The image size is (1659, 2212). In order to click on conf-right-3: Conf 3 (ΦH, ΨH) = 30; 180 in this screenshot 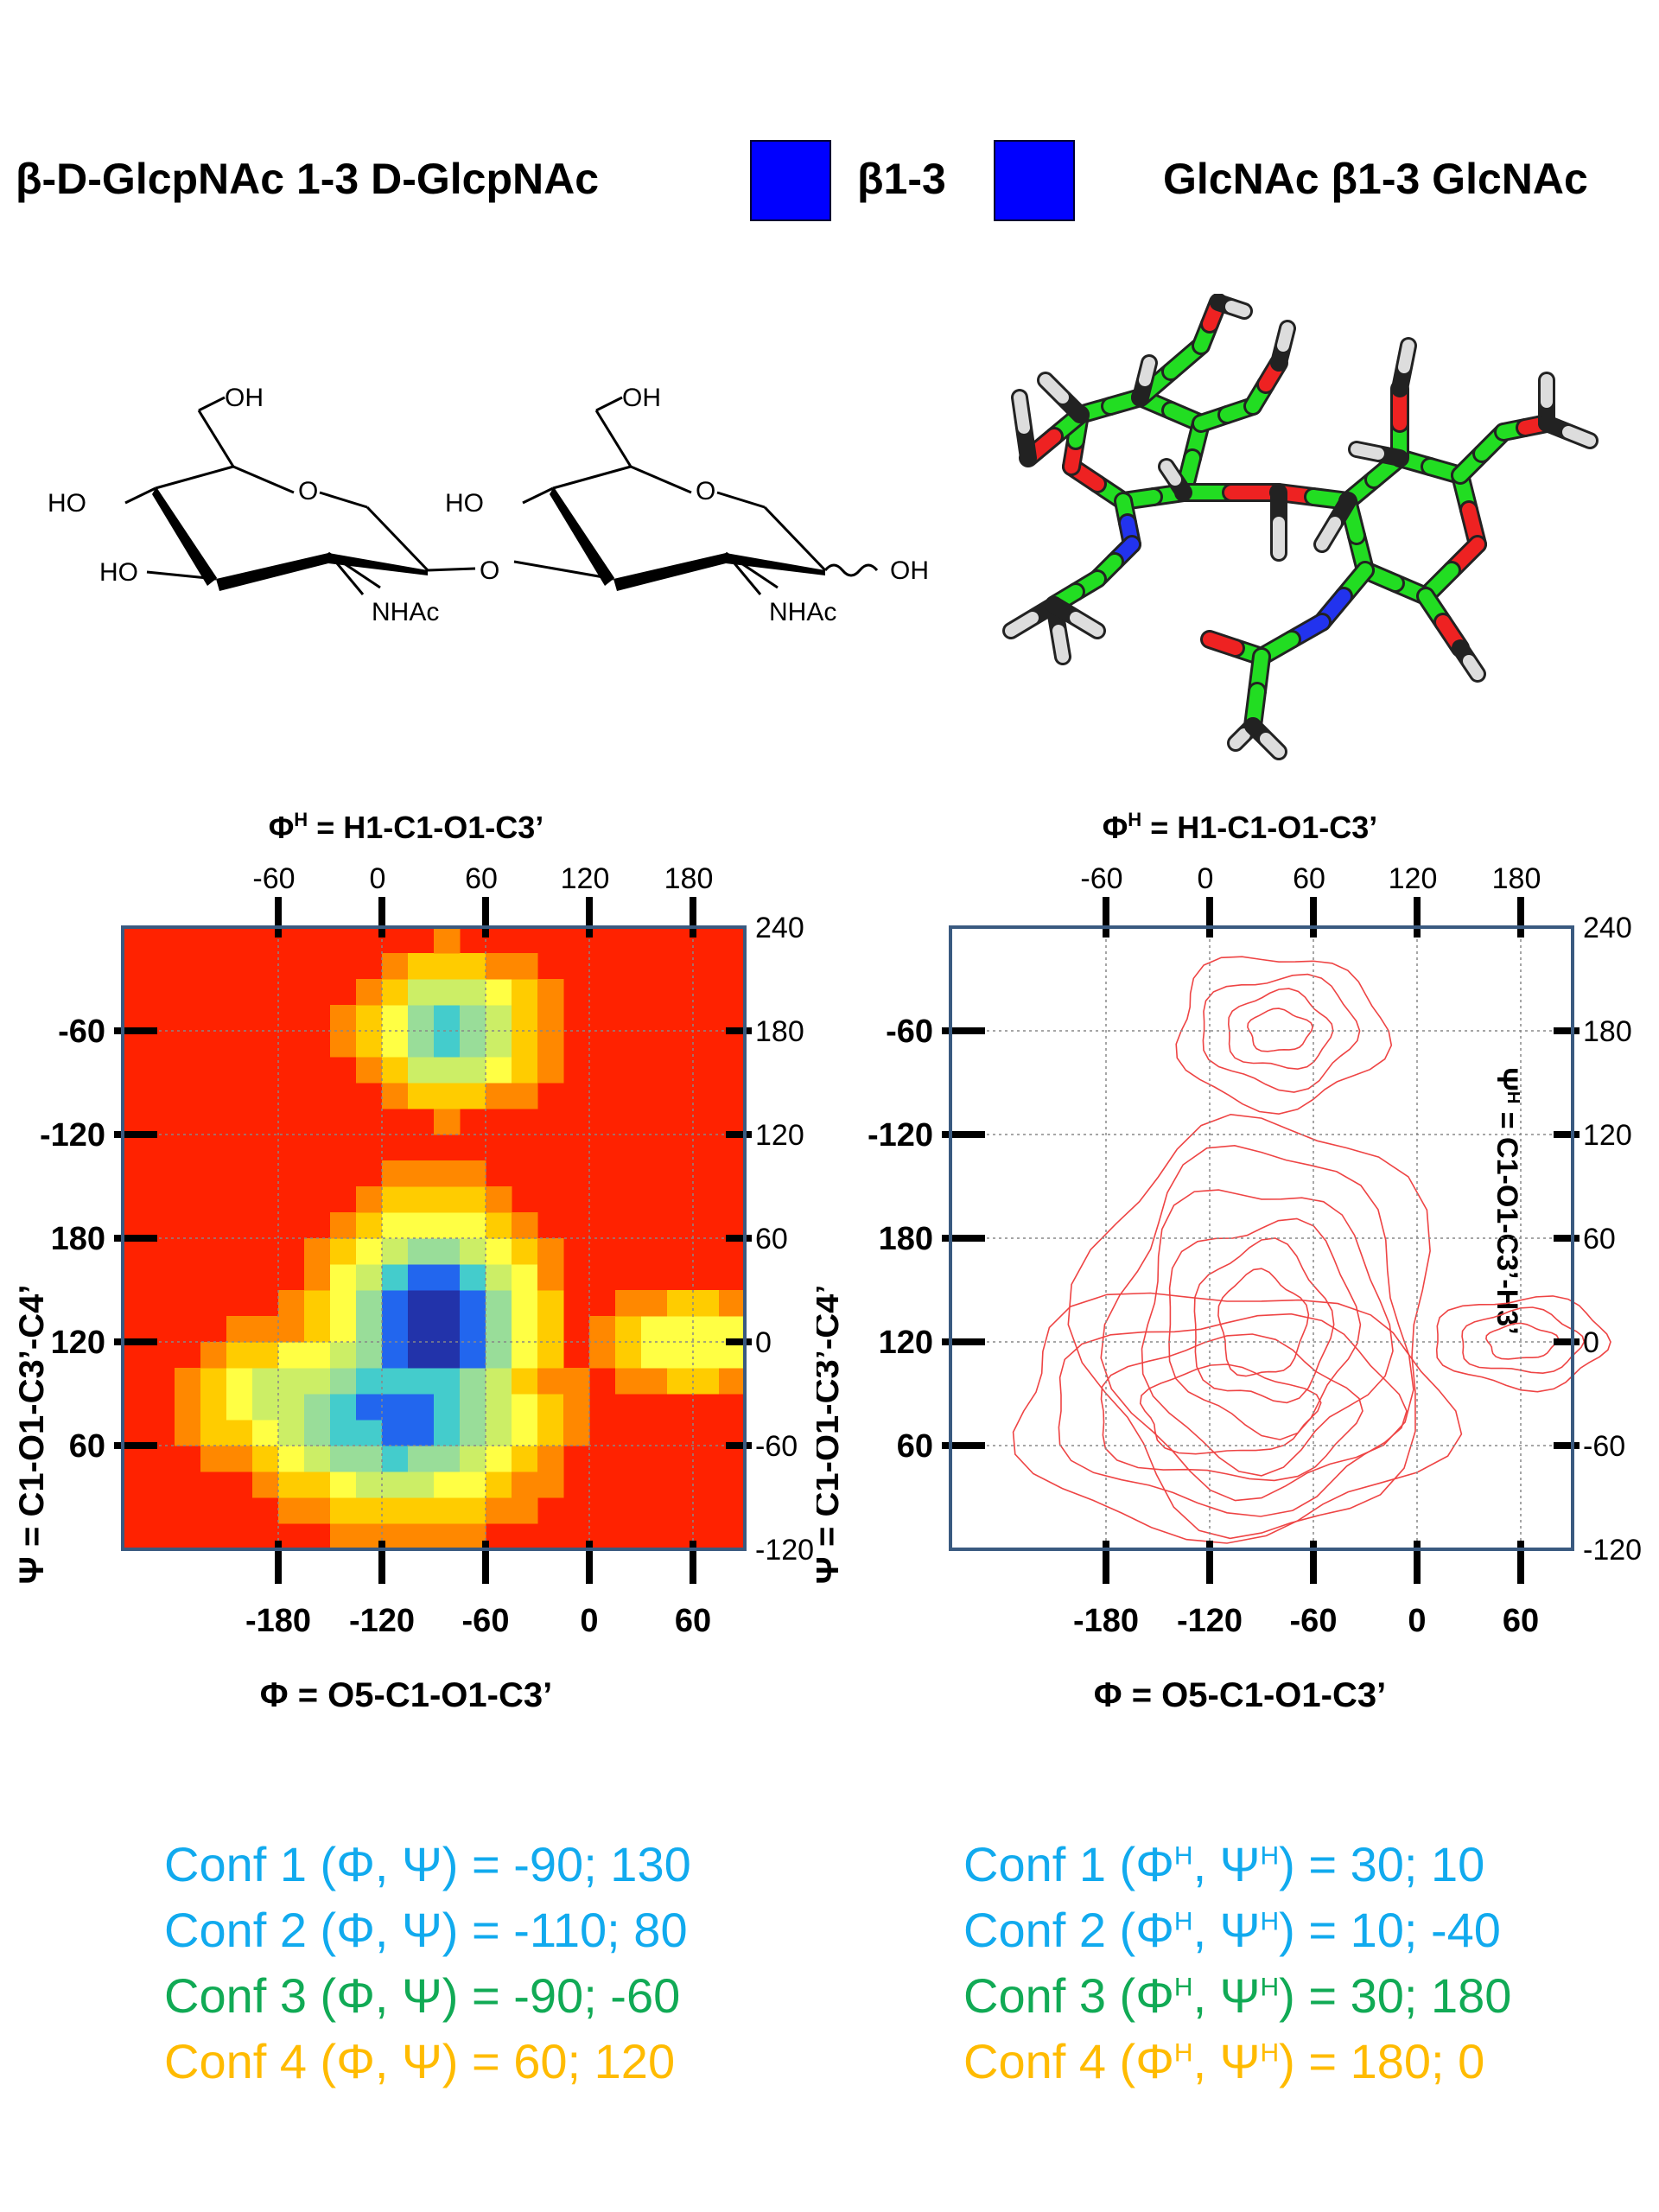, I will do `click(1237, 1995)`.